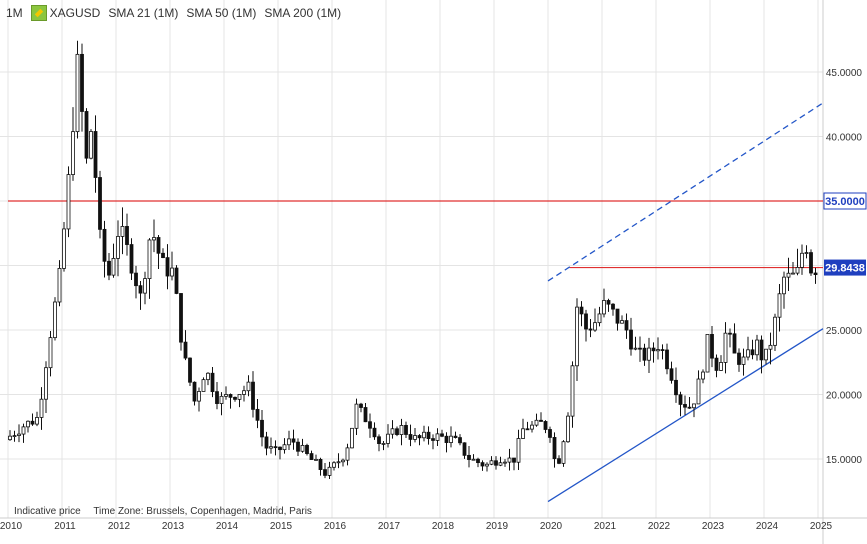 Image resolution: width=867 pixels, height=544 pixels. What do you see at coordinates (685, 192) in the screenshot?
I see `channel-upper-line` at bounding box center [685, 192].